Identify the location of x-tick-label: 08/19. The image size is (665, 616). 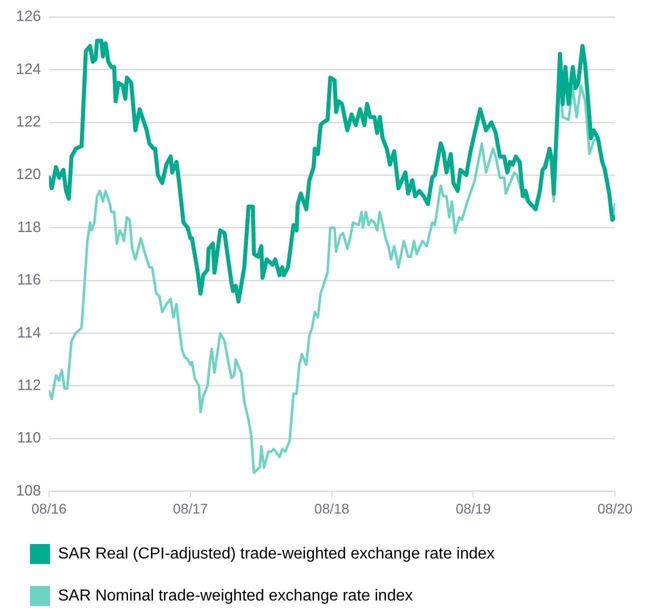
(473, 508).